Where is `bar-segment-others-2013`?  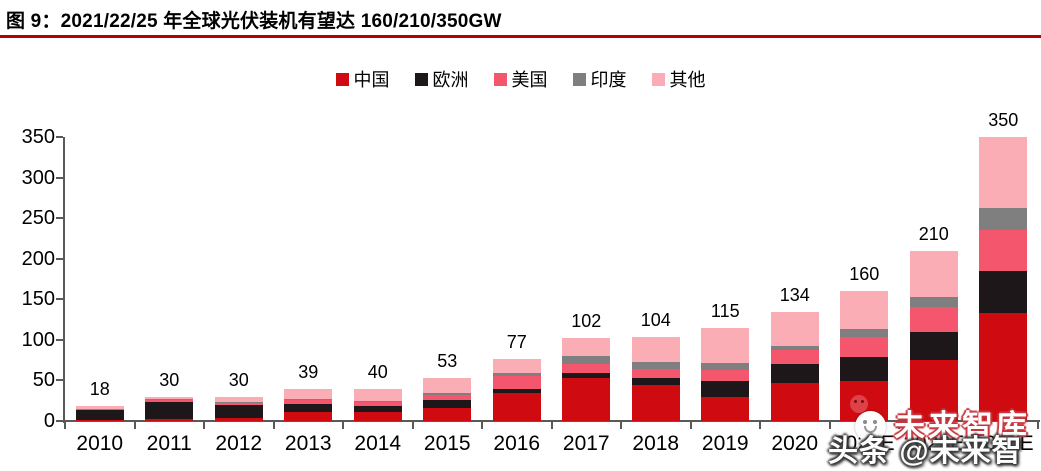 bar-segment-others-2013 is located at coordinates (308, 394).